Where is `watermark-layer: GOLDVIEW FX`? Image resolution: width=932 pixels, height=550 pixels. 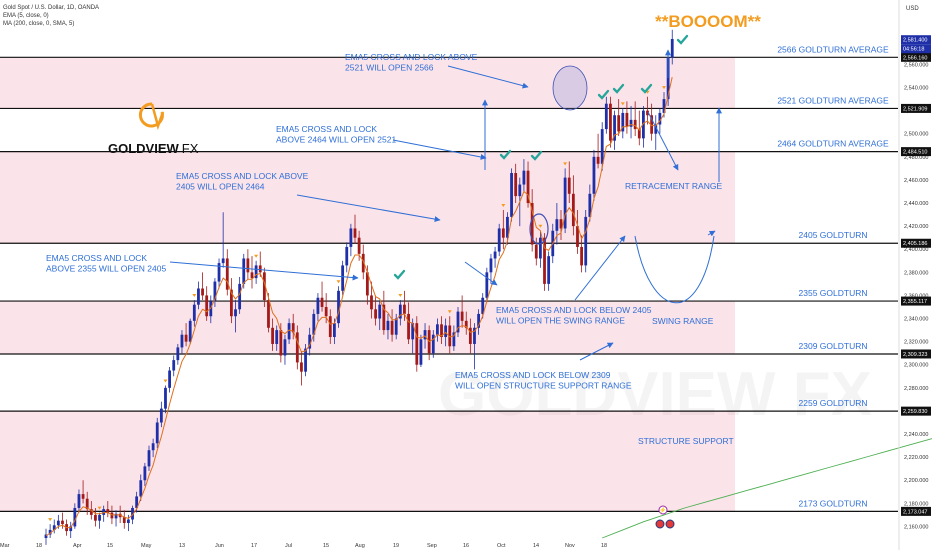
watermark-layer: GOLDVIEW FX is located at coordinates (655, 394).